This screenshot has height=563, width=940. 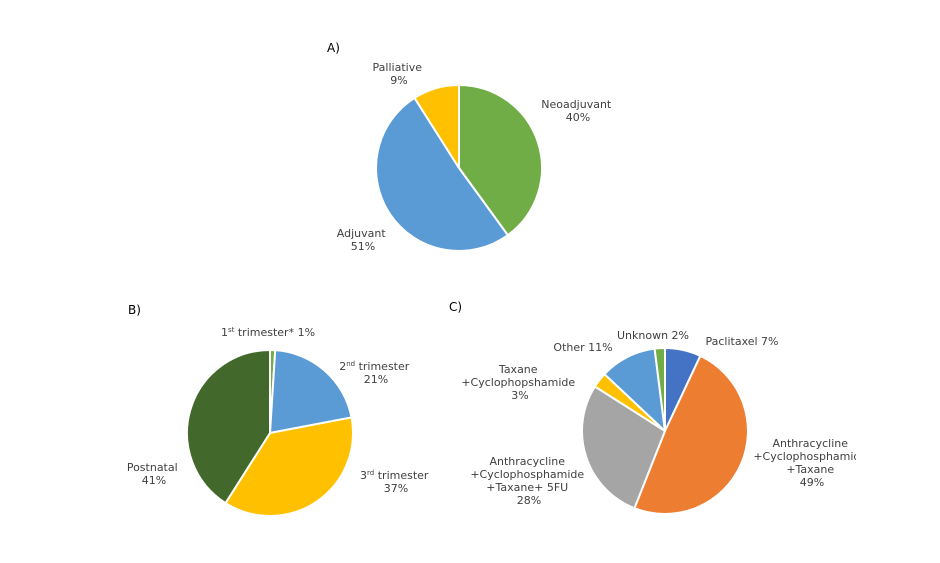 What do you see at coordinates (376, 373) in the screenshot?
I see `label-b-2nd-trimester: 2nd trimester 21%` at bounding box center [376, 373].